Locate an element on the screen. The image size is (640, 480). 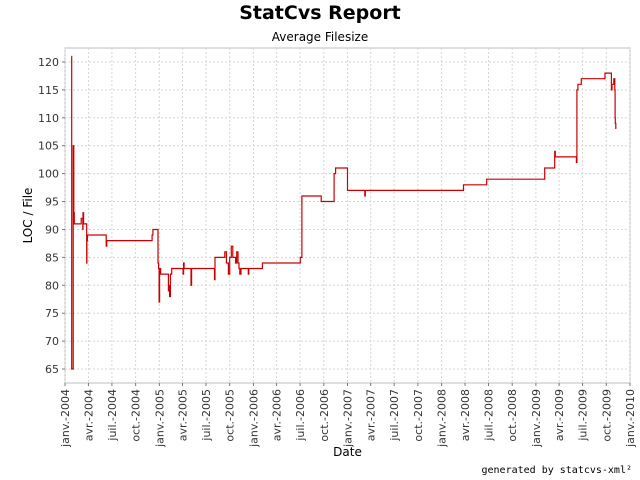
x-tick-label: avr.-2008 is located at coordinates (465, 415).